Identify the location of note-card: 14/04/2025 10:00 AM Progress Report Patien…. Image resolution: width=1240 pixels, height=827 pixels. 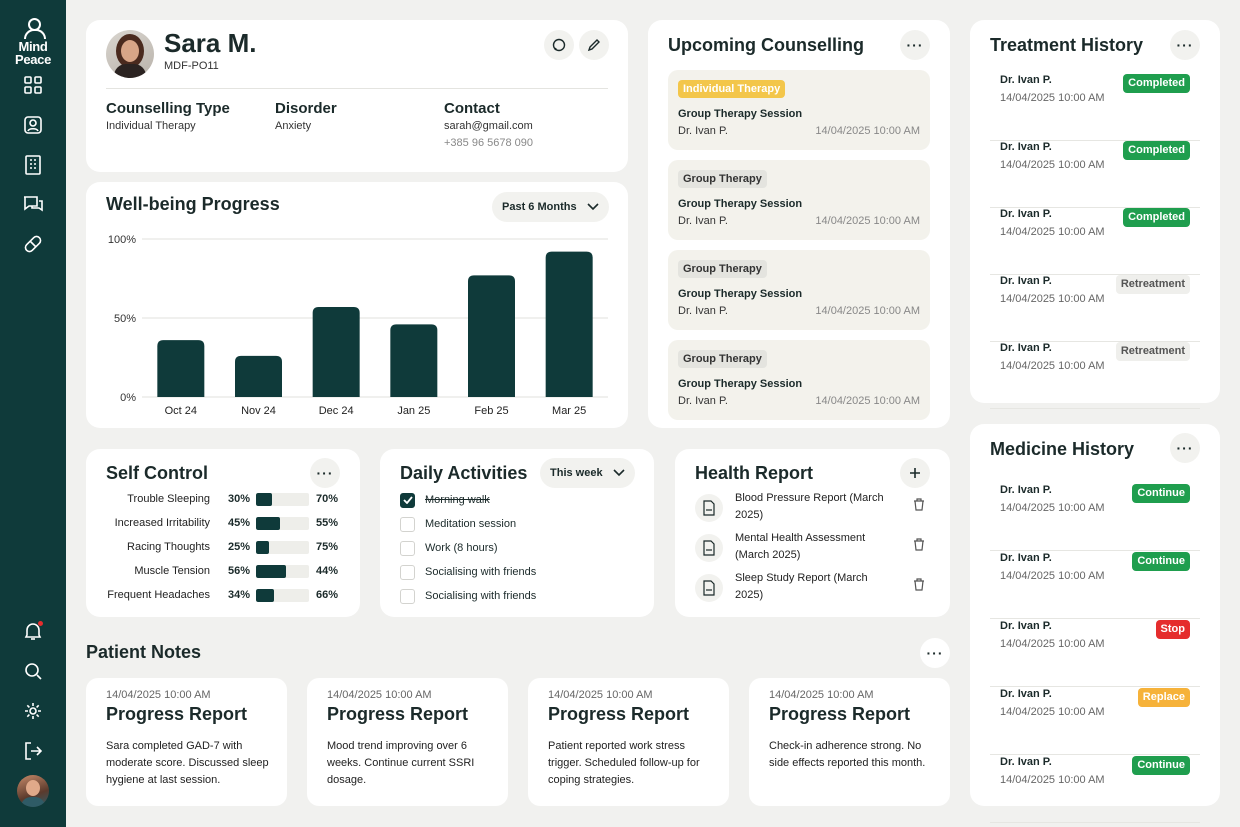
(628, 742).